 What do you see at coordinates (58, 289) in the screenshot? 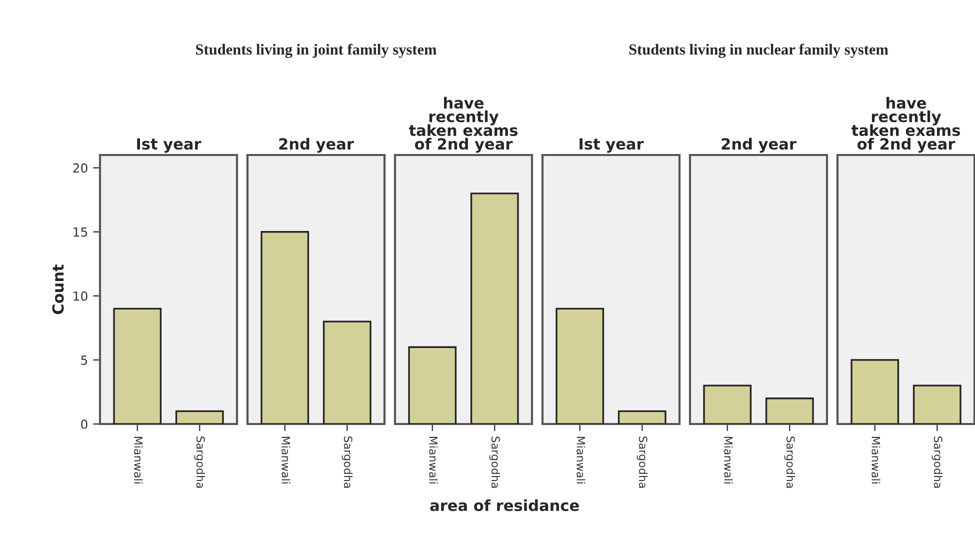
I see `y-axis-title: Count` at bounding box center [58, 289].